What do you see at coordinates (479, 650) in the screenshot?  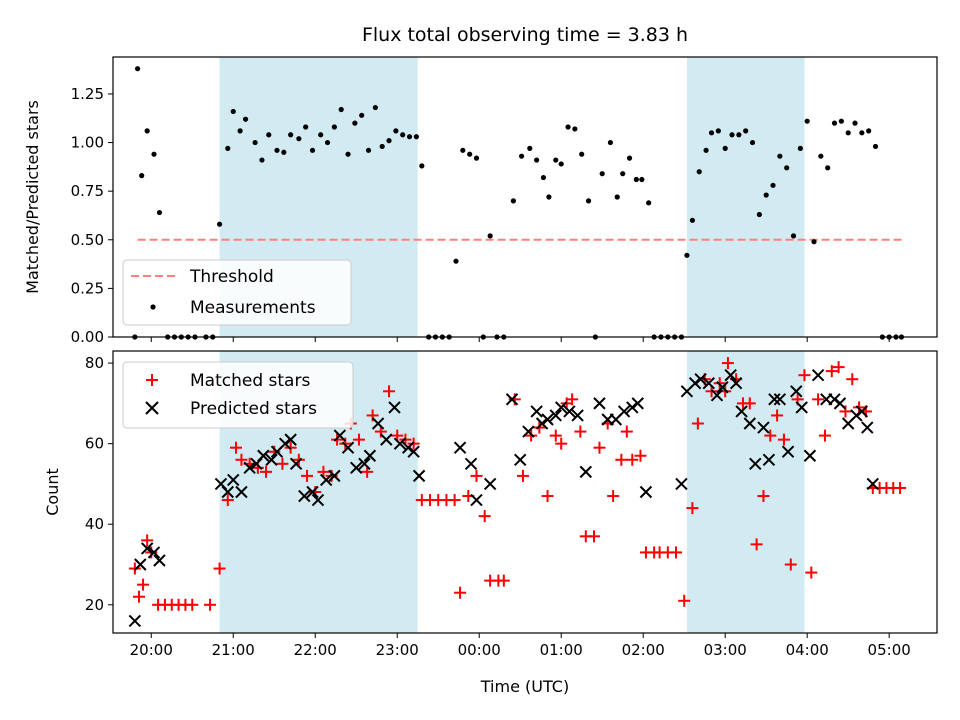 I see `x-tick-label: 00:00` at bounding box center [479, 650].